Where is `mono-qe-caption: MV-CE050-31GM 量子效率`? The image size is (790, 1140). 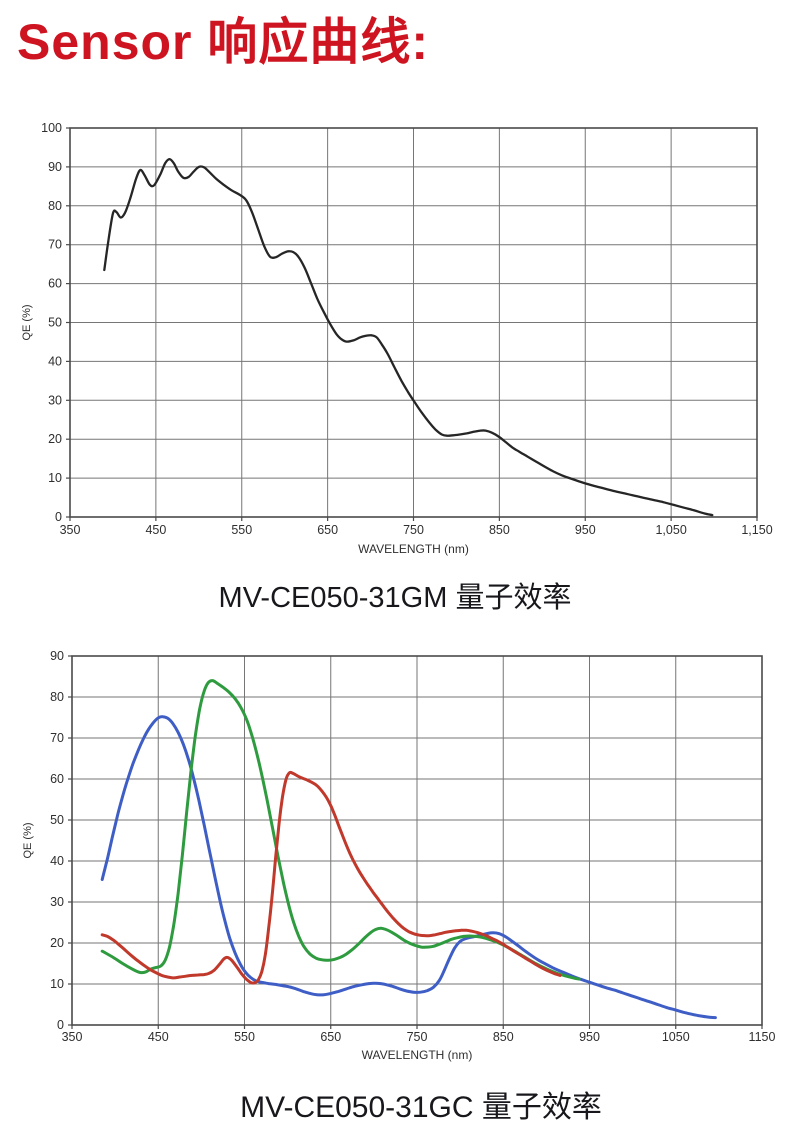 mono-qe-caption: MV-CE050-31GM 量子效率 is located at coordinates (395, 598).